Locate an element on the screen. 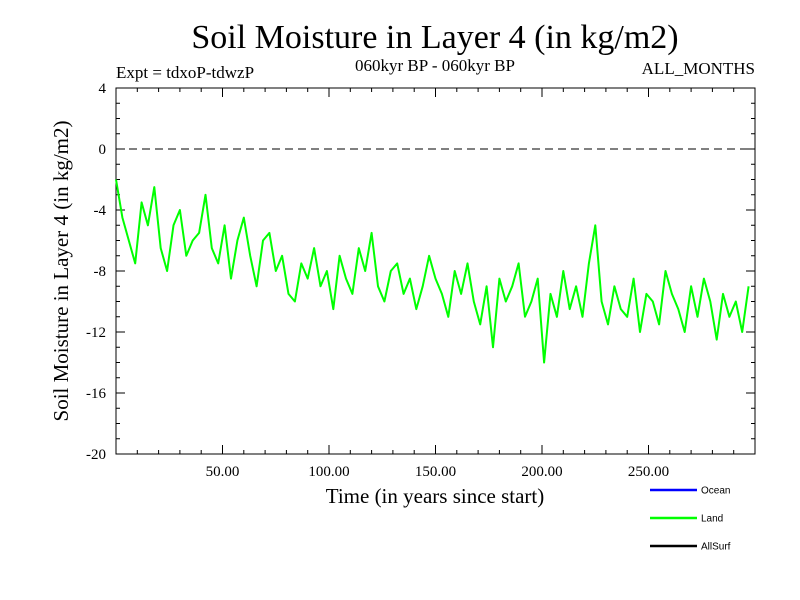 The width and height of the screenshot is (800, 600). y-tick-label: -4 is located at coordinates (100, 211).